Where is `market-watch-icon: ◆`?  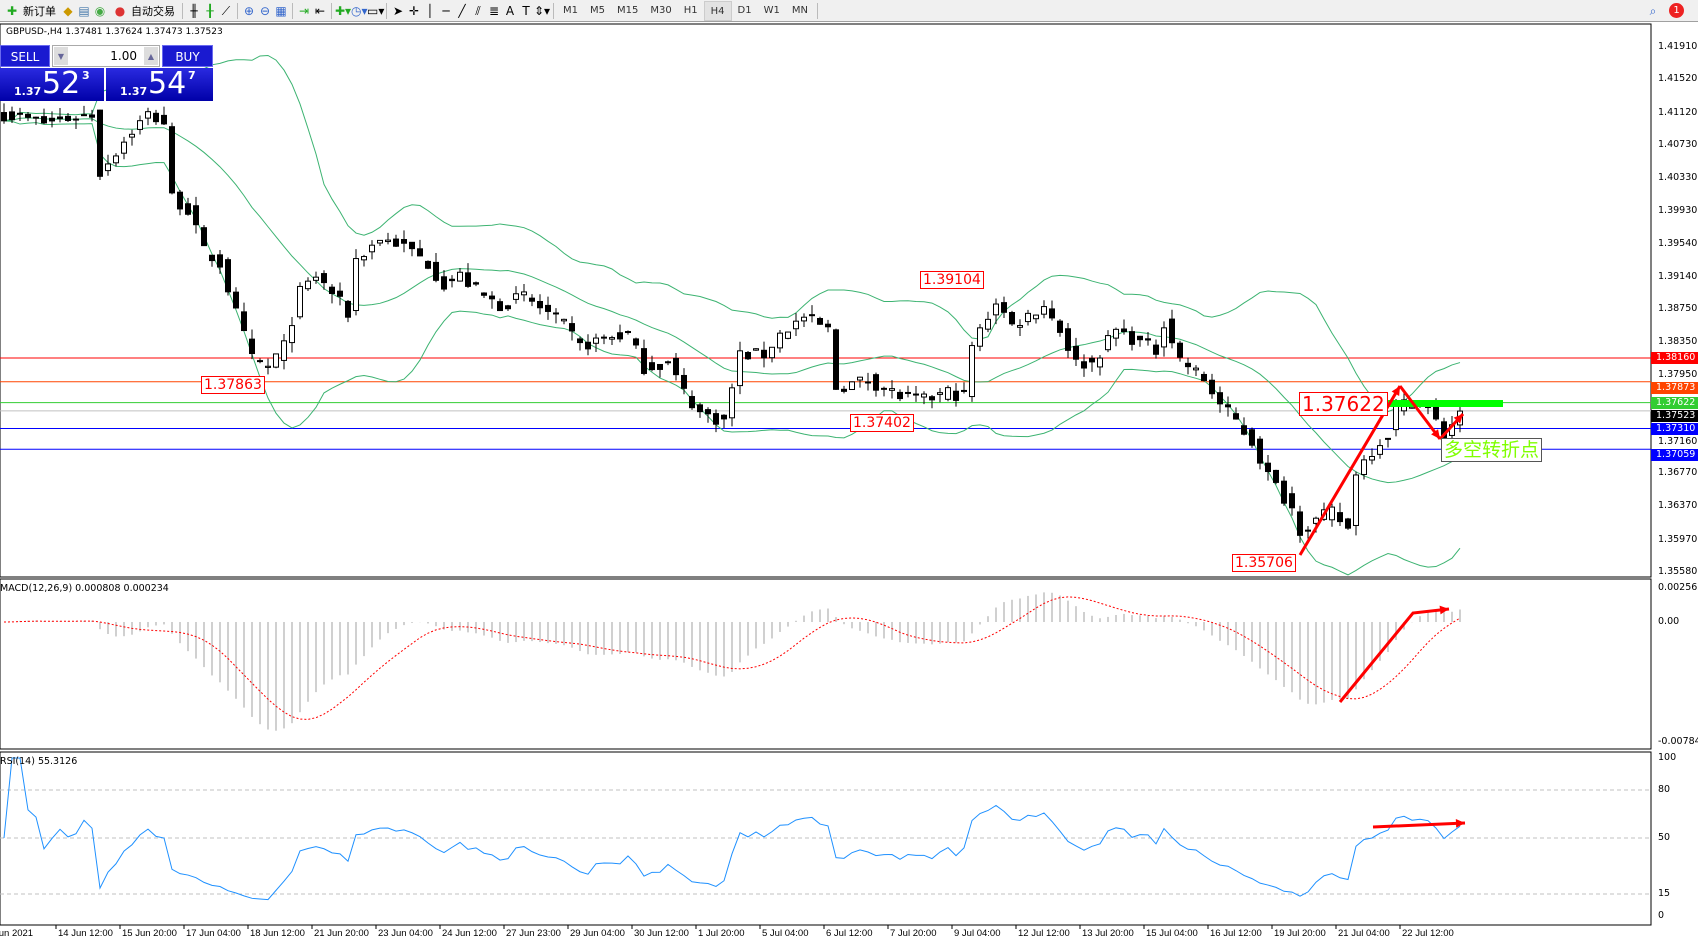 market-watch-icon: ◆ is located at coordinates (68, 10).